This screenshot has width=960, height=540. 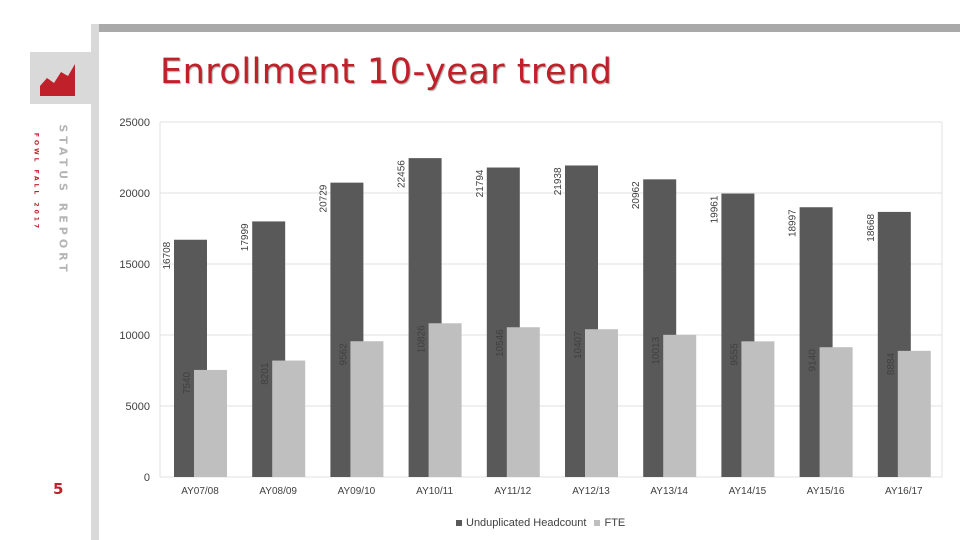 I want to click on legend-swatch-fte, so click(x=597, y=523).